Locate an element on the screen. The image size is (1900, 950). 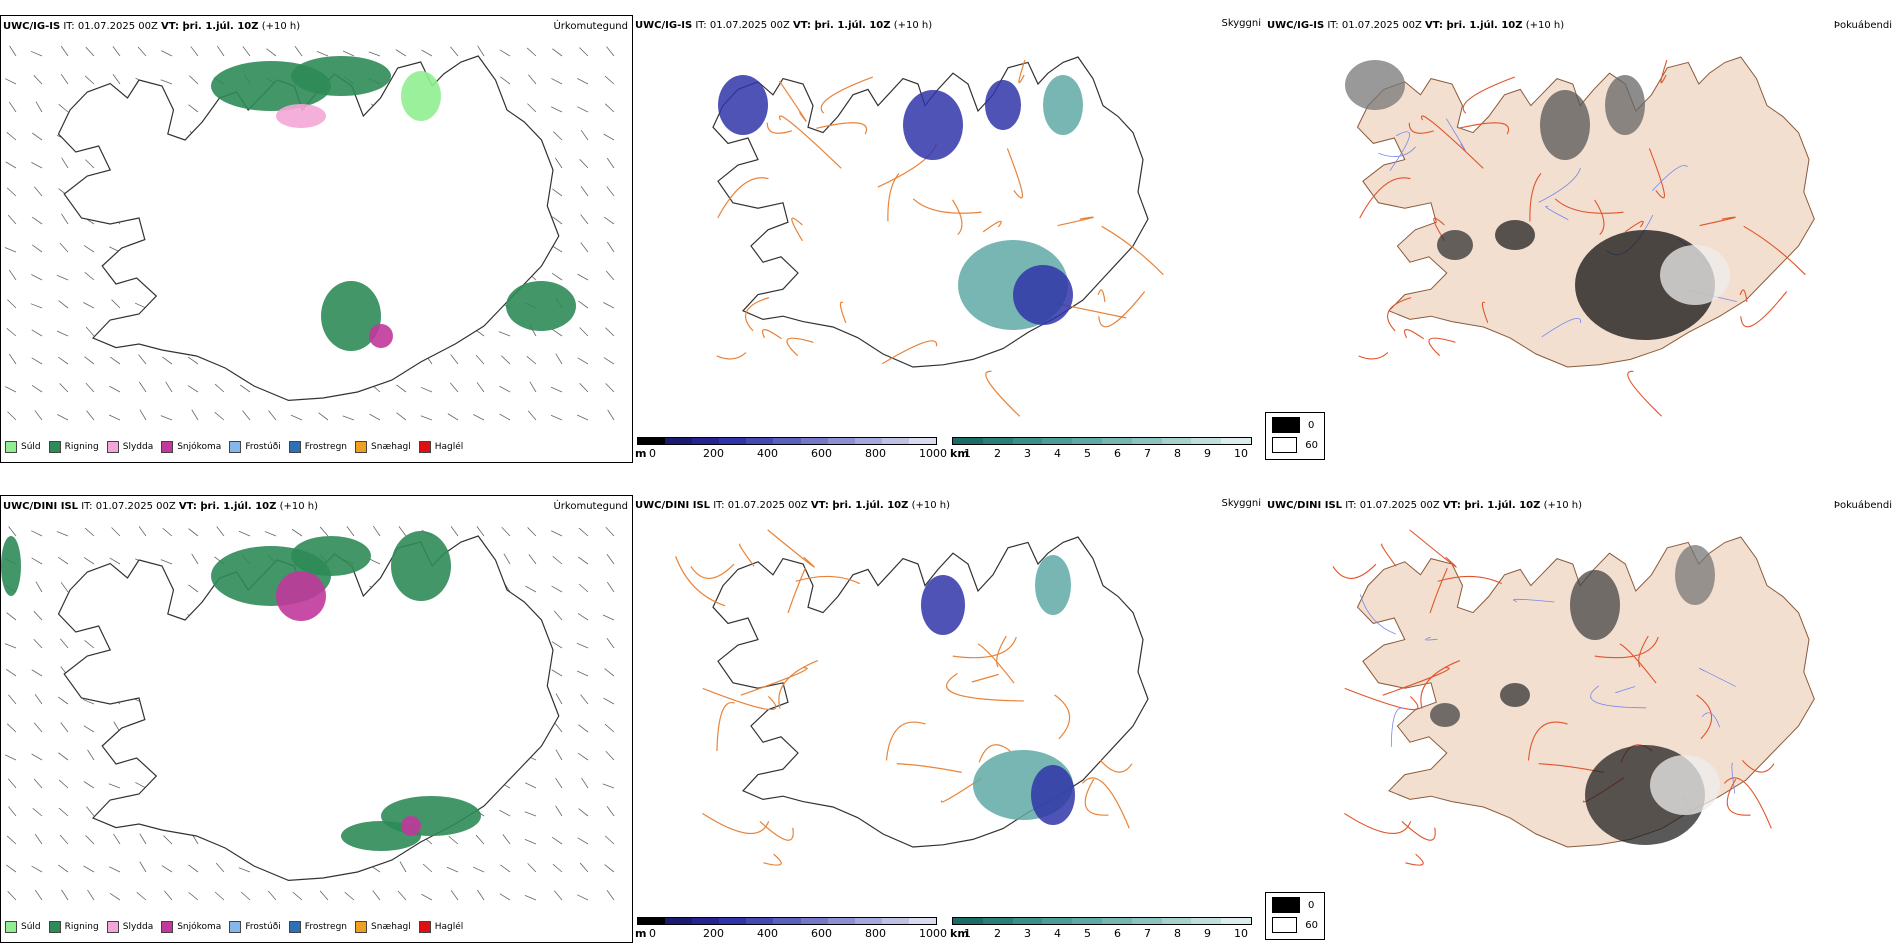
precip-legend-item: Súld is located at coordinates (23, 927).